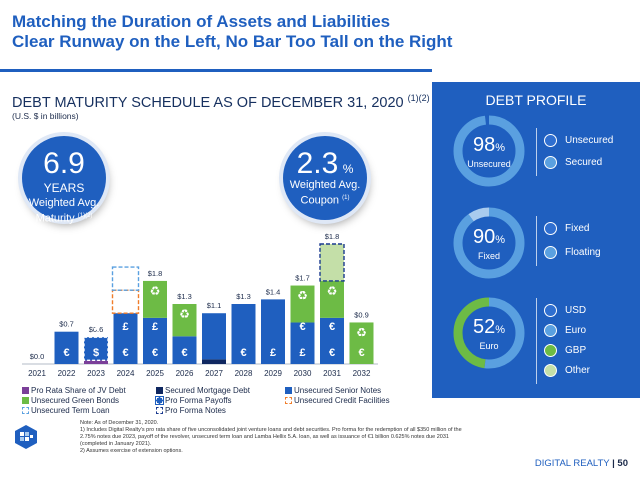 This screenshot has height=478, width=640. I want to click on profile-legend-item: Fixed, so click(566, 228).